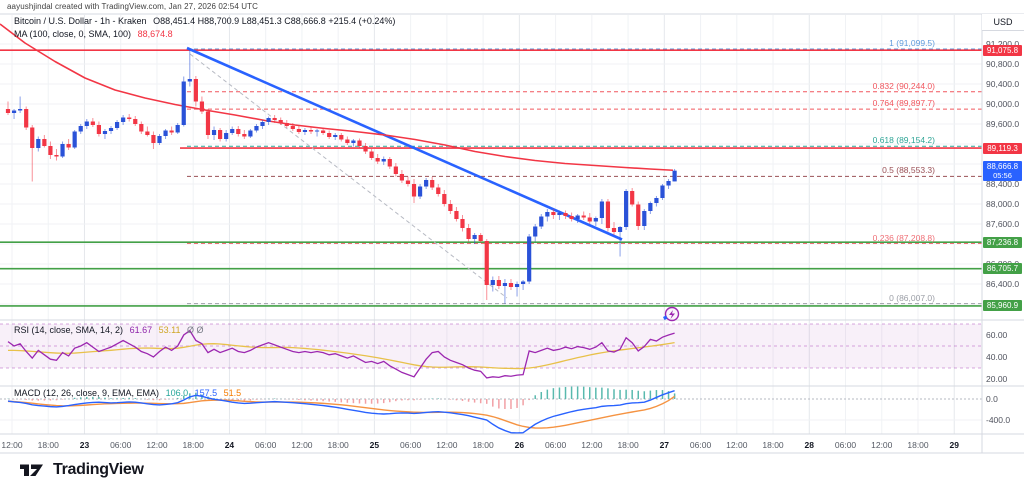 Image resolution: width=1024 pixels, height=488 pixels. I want to click on price-axis-label: 86,400.0, so click(1003, 284).